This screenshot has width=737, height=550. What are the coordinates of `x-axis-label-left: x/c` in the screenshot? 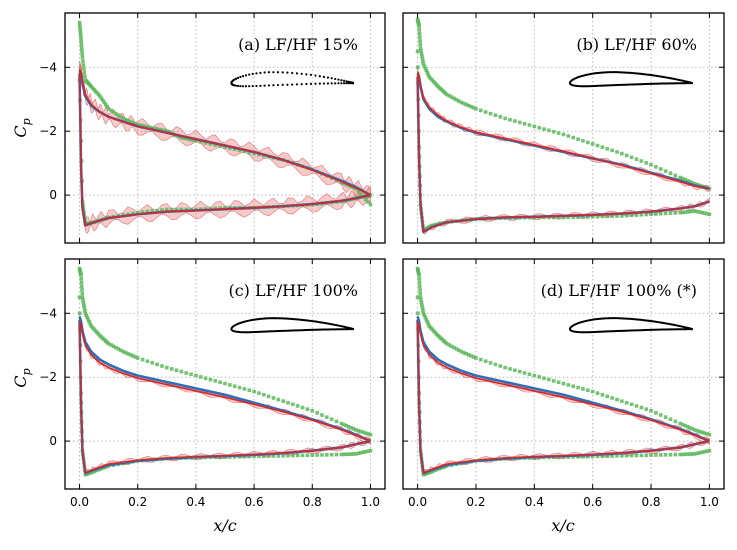 It's located at (224, 525).